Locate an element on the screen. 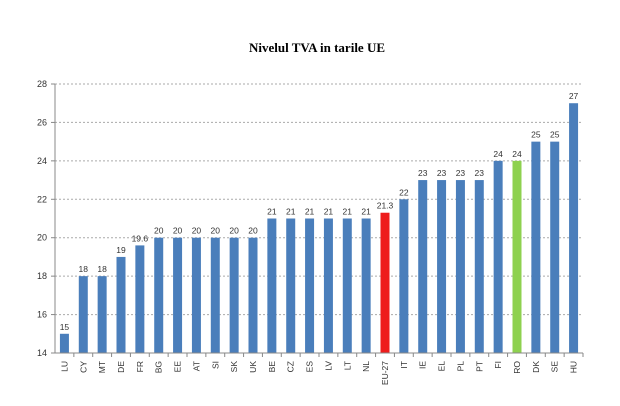 The width and height of the screenshot is (620, 406). bar-mt is located at coordinates (102, 314).